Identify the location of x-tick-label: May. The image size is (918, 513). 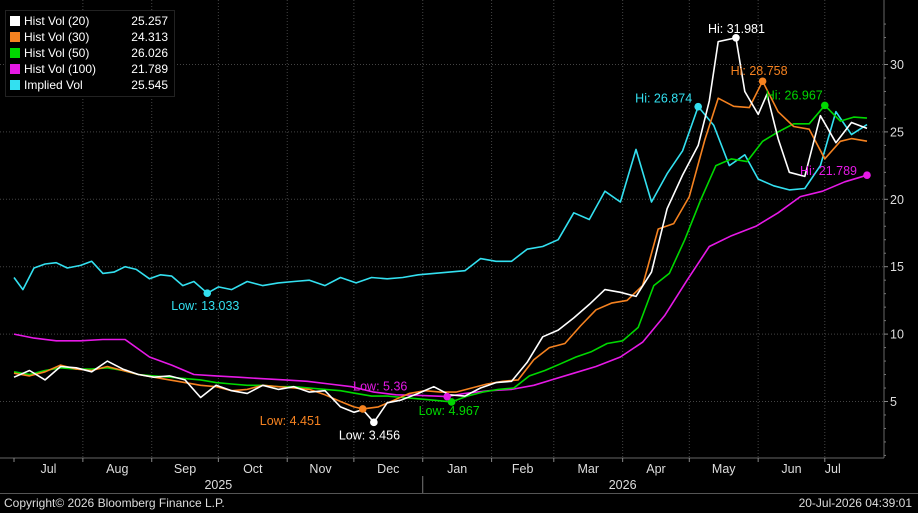
(724, 469).